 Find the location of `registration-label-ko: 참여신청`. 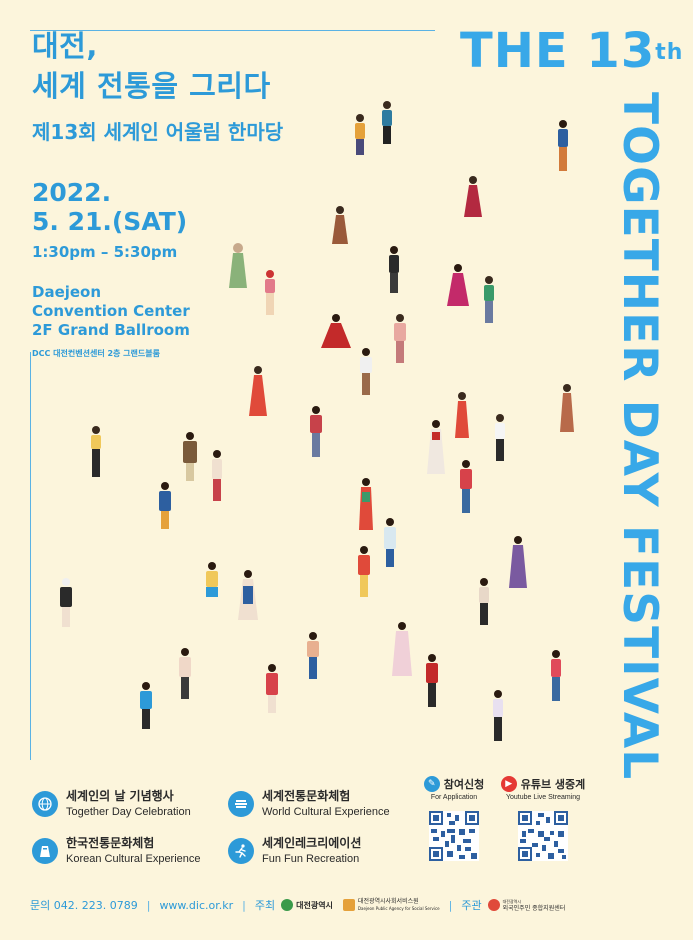

registration-label-ko: 참여신청 is located at coordinates (464, 784).